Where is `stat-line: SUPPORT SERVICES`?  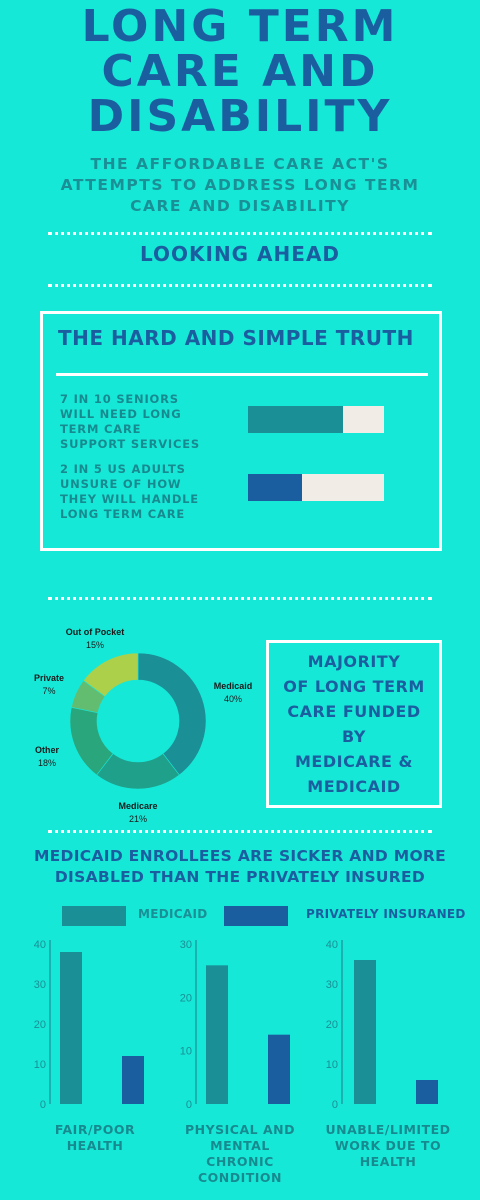
stat-line: SUPPORT SERVICES is located at coordinates (130, 444).